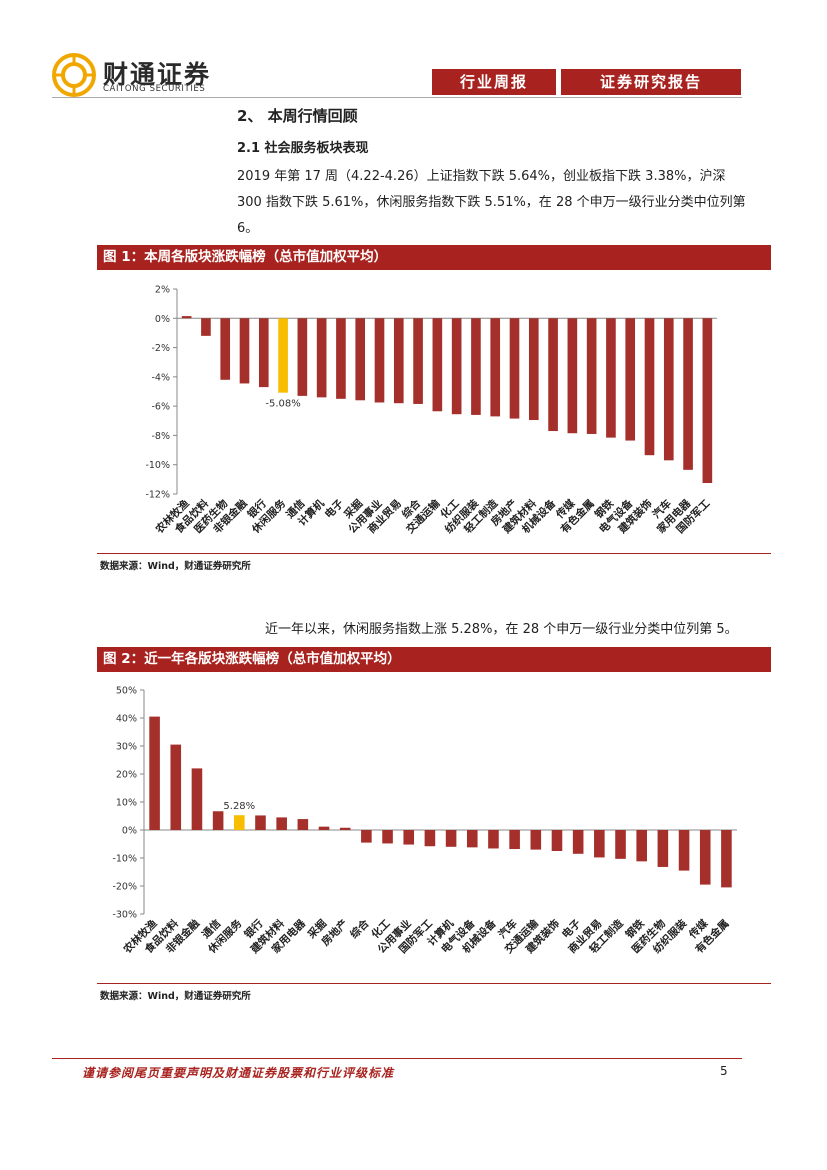 This screenshot has width=827, height=1170. What do you see at coordinates (175, 566) in the screenshot?
I see `figure1-source: 数据来源：Wind，财通证券研究所` at bounding box center [175, 566].